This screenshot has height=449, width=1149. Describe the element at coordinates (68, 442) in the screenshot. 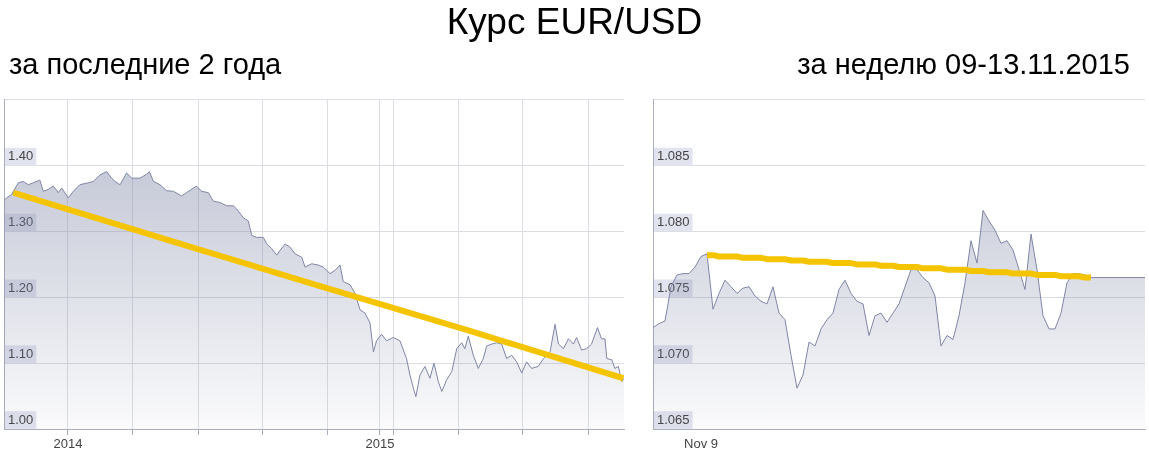

I see `x-tick-label: 2014` at that location.